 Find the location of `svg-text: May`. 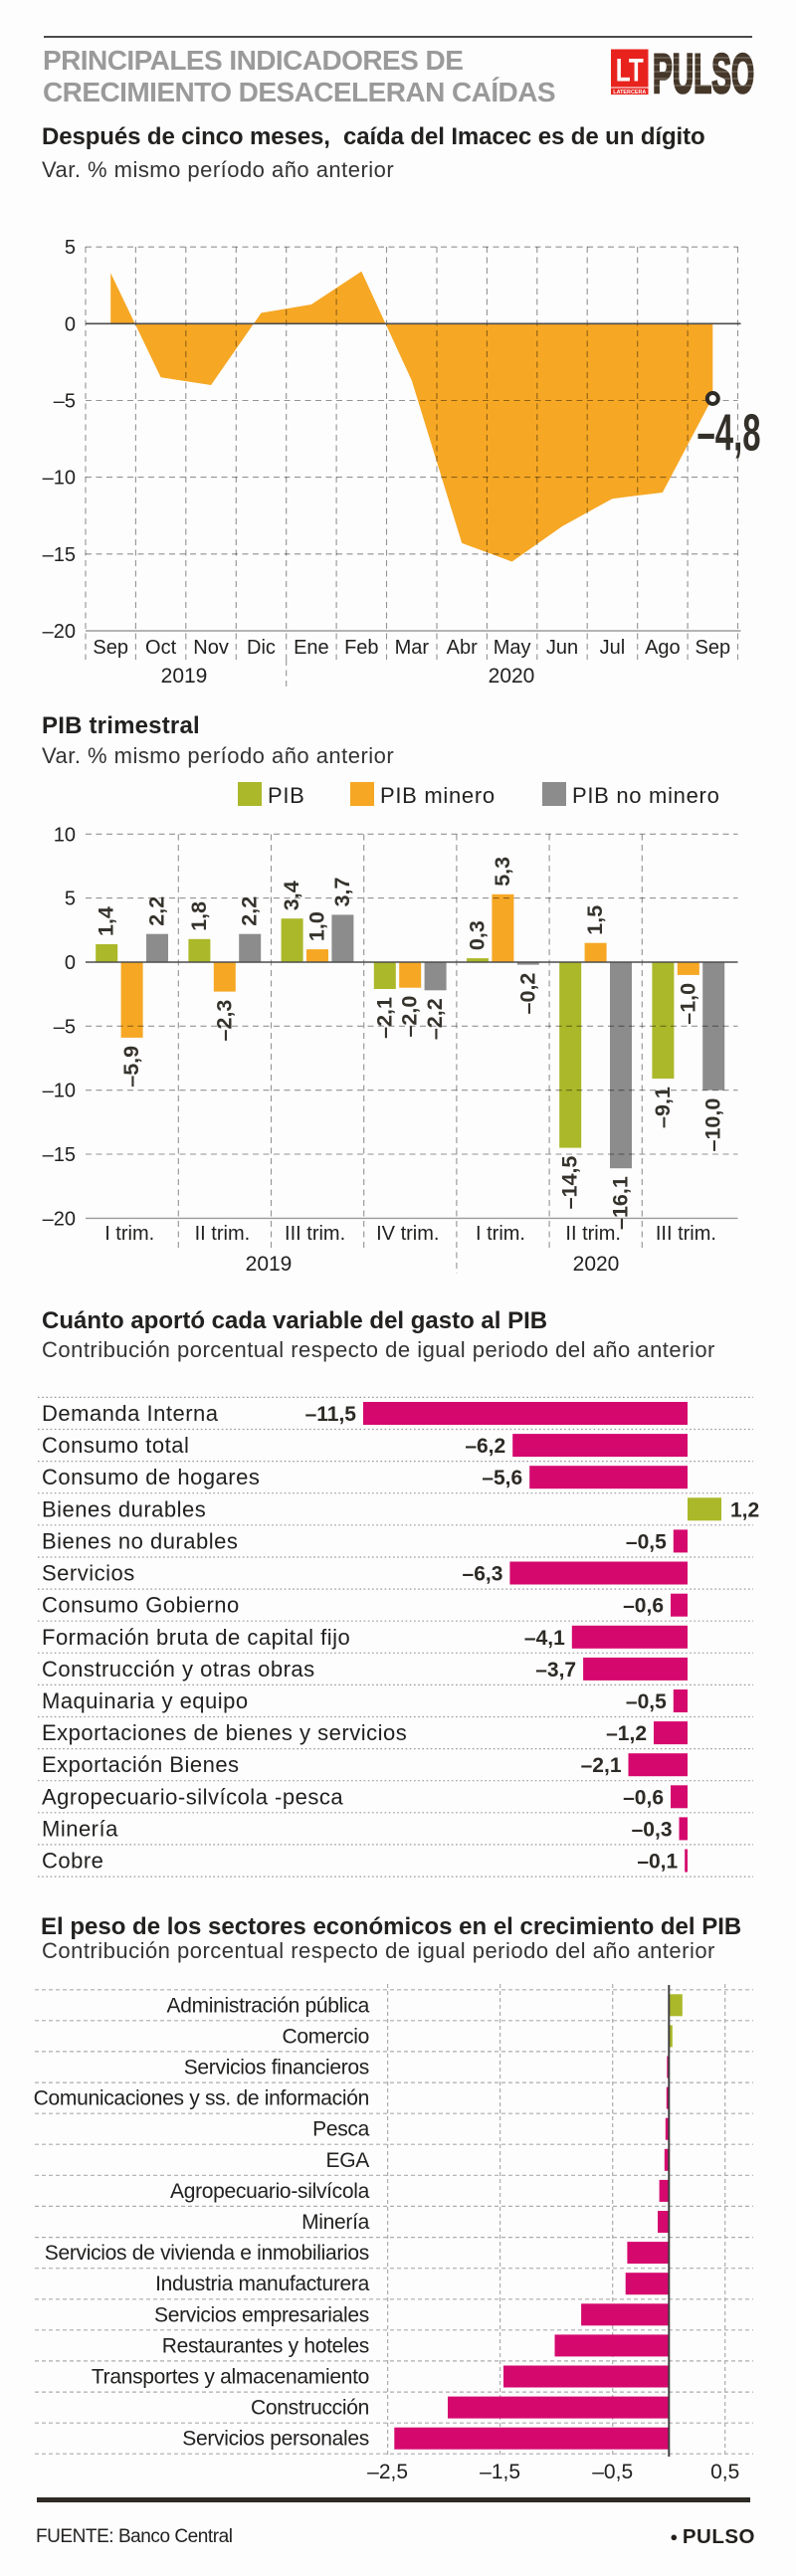

svg-text: May is located at coordinates (512, 648).